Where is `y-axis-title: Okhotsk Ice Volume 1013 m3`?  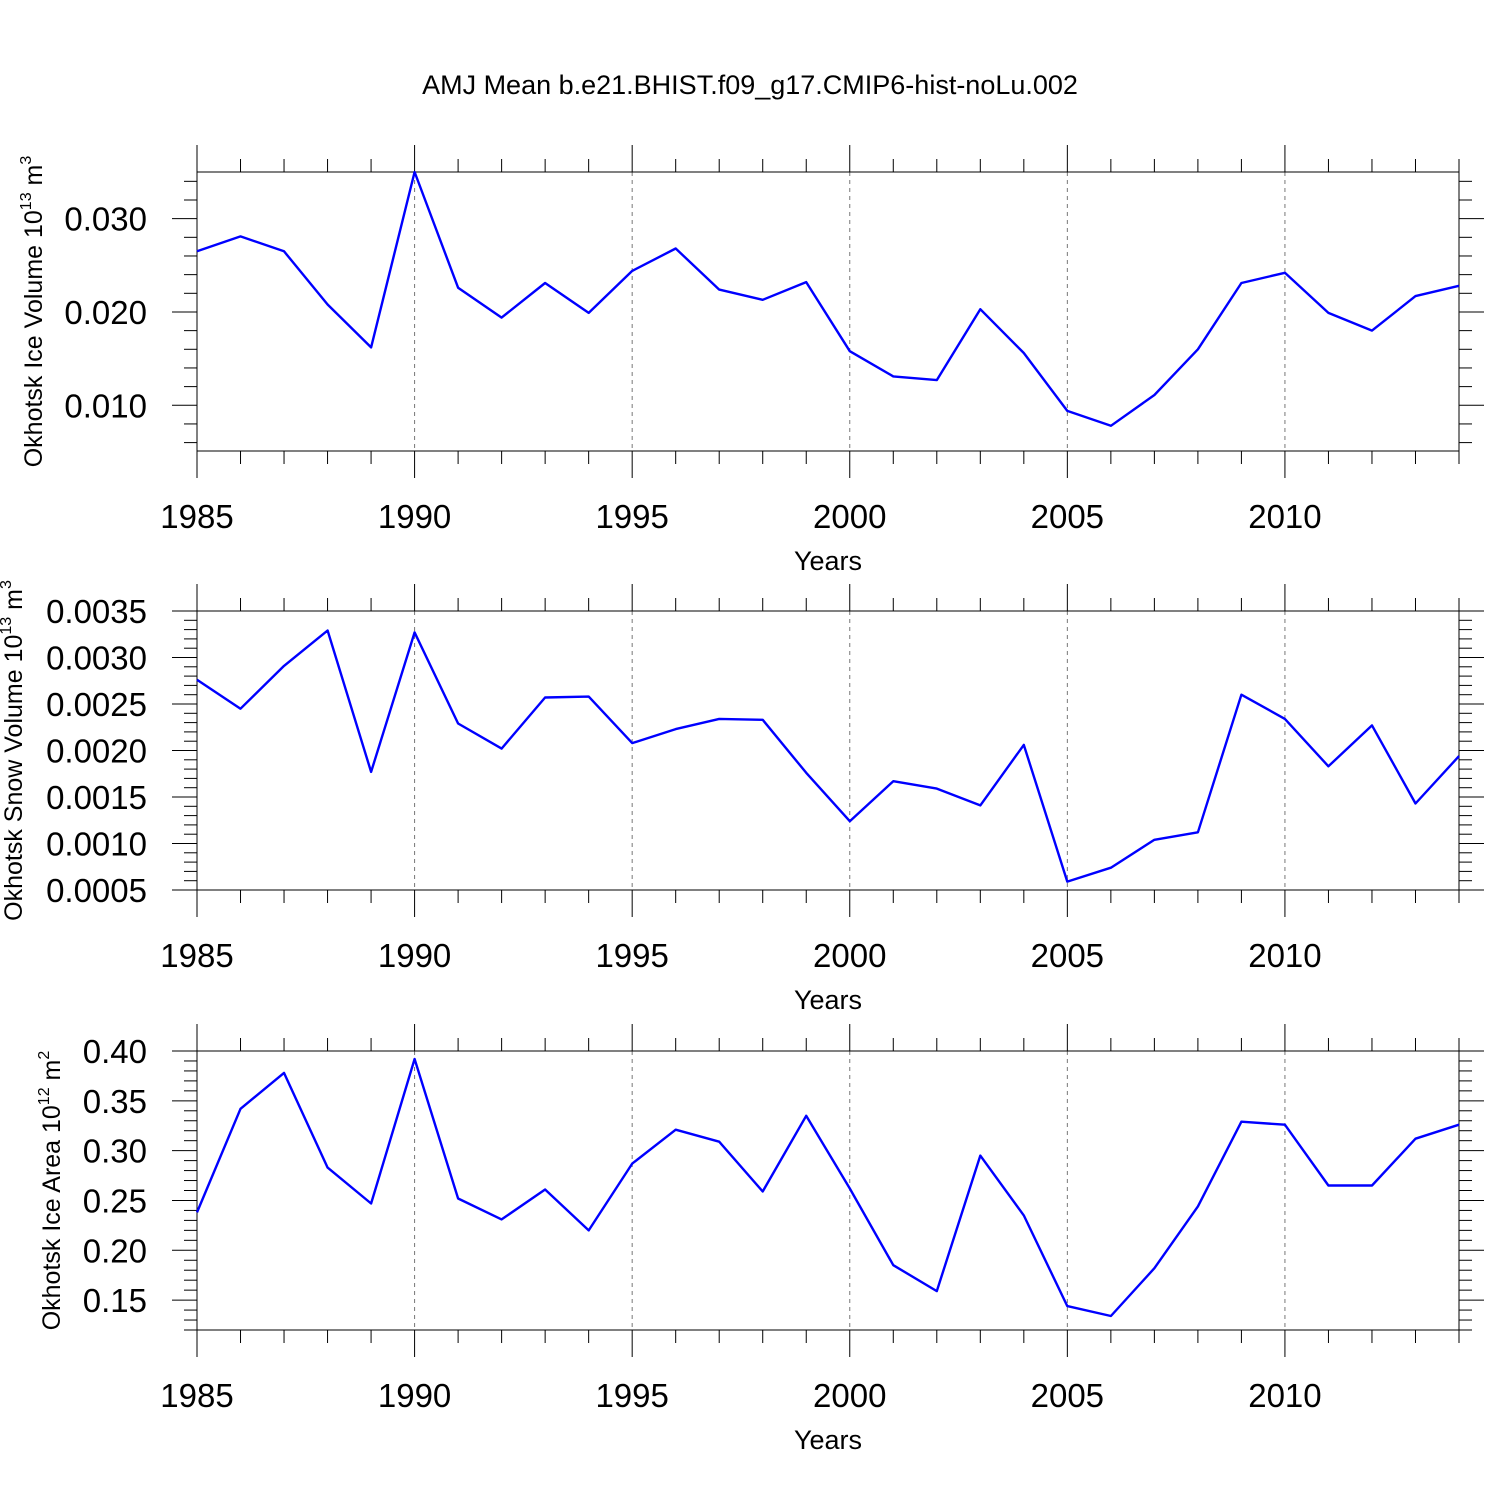 y-axis-title: Okhotsk Ice Volume 1013 m3 is located at coordinates (33, 312).